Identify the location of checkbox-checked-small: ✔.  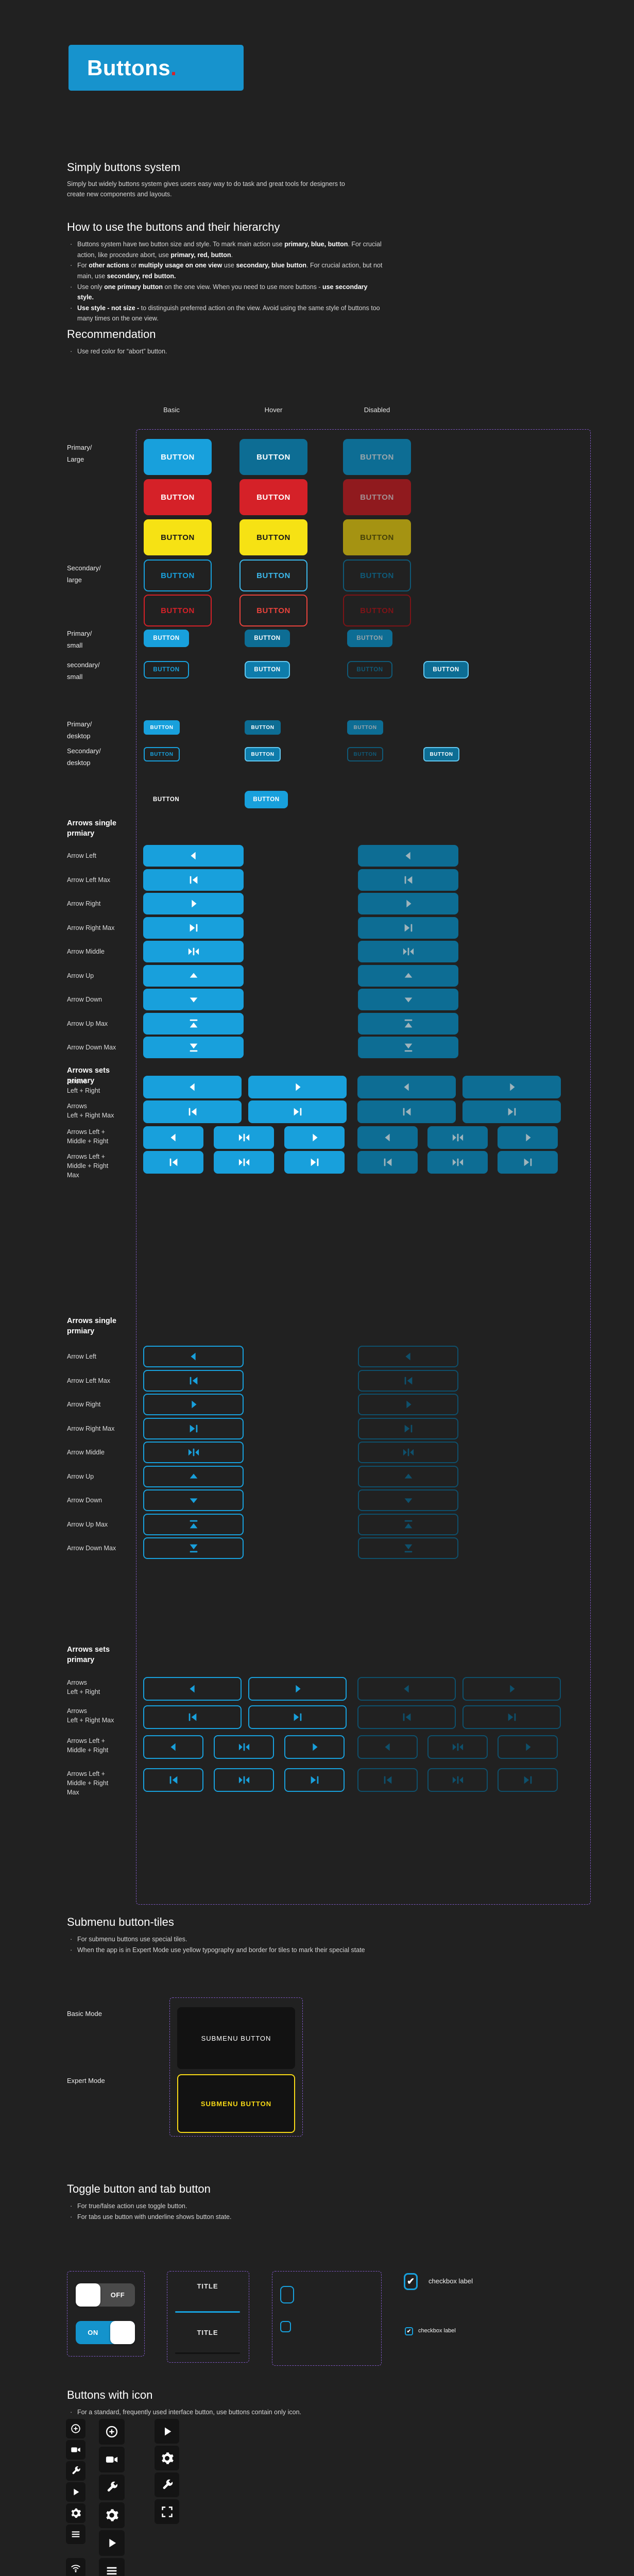
(409, 2331).